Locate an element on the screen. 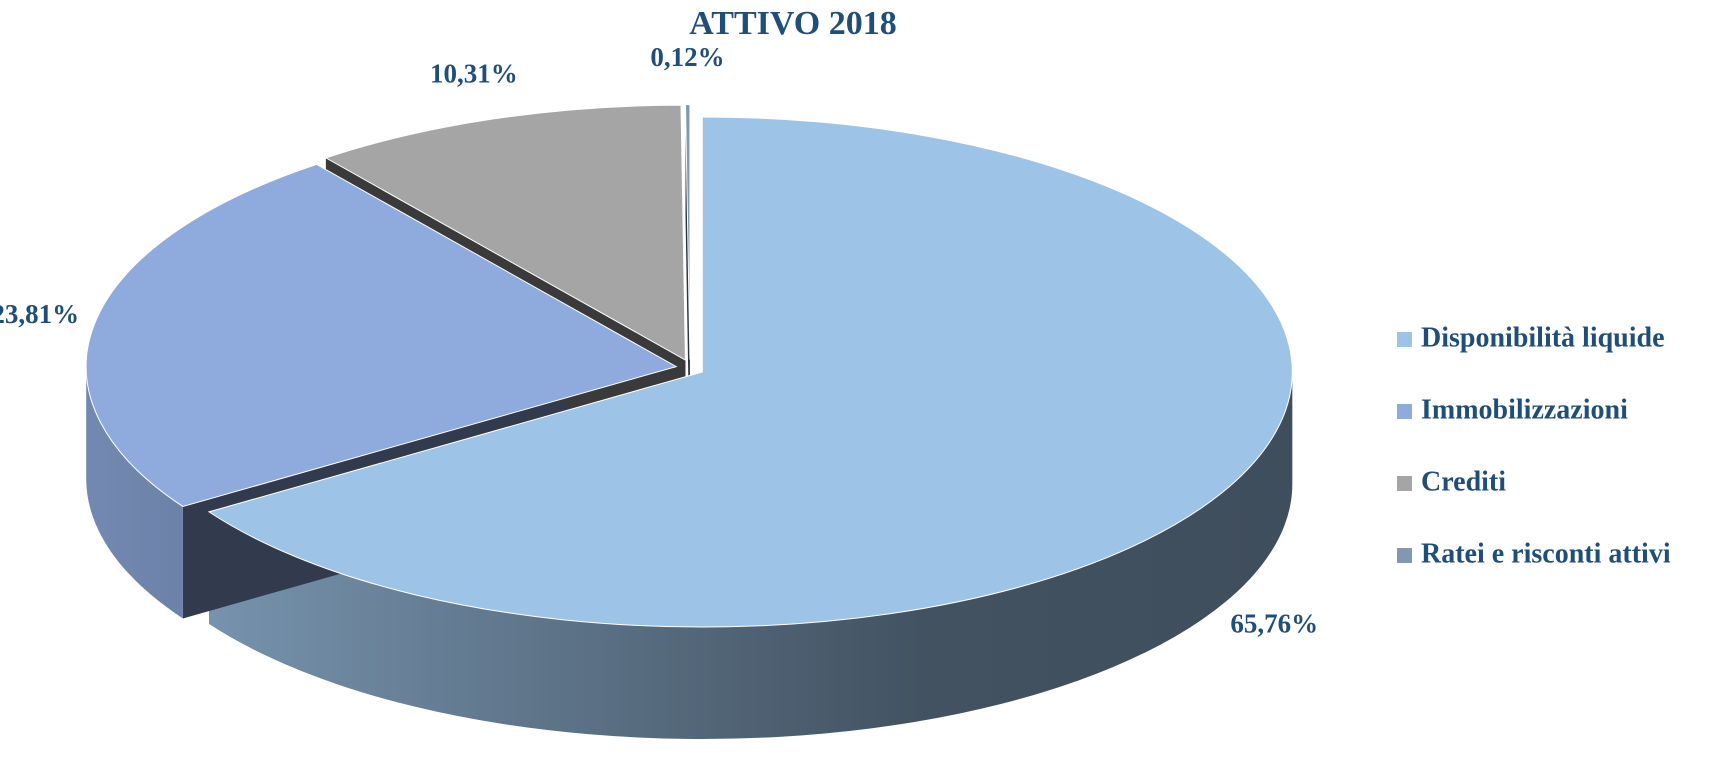 The height and width of the screenshot is (779, 1725). chart-title: ATTIVO 2018 is located at coordinates (792, 23).